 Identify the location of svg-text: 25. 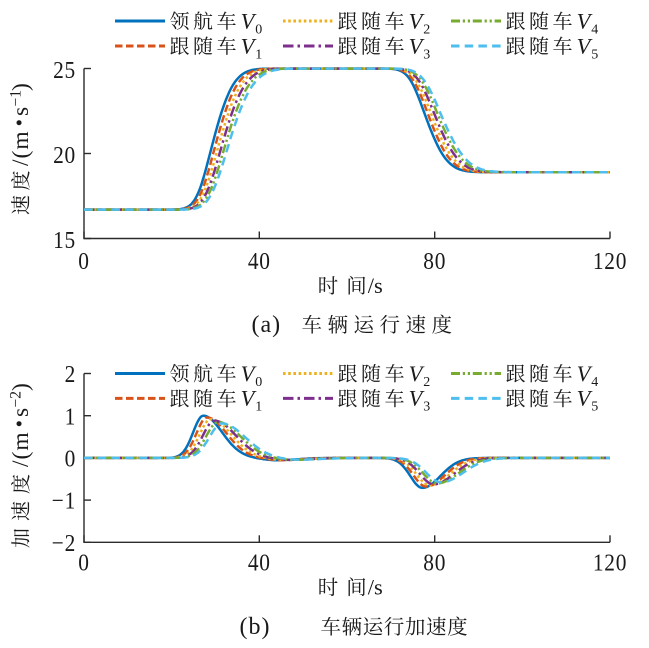
(64, 69).